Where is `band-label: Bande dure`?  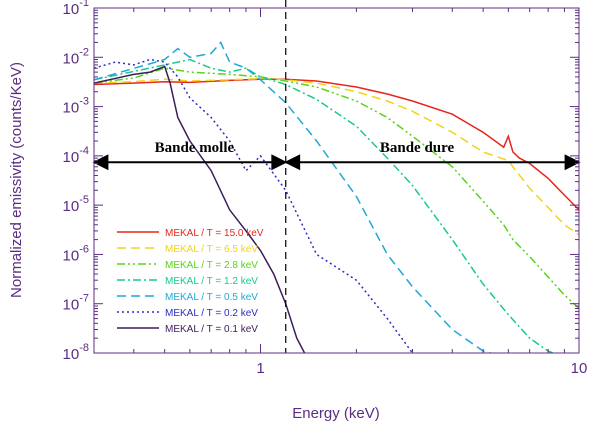
band-label: Bande dure is located at coordinates (417, 148).